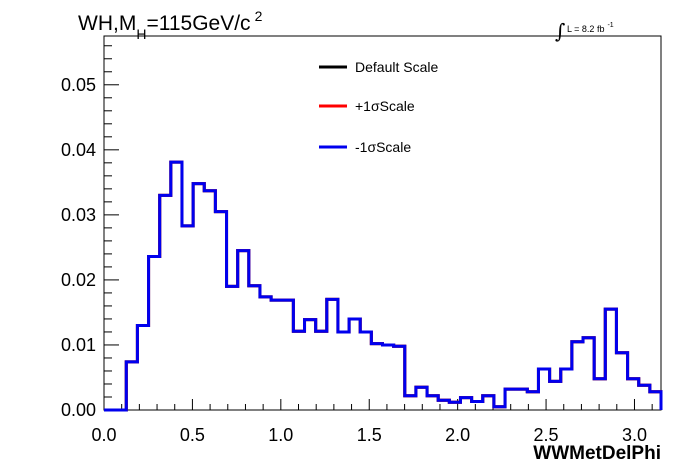  What do you see at coordinates (546, 435) in the screenshot?
I see `x-tick-label: 2.5` at bounding box center [546, 435].